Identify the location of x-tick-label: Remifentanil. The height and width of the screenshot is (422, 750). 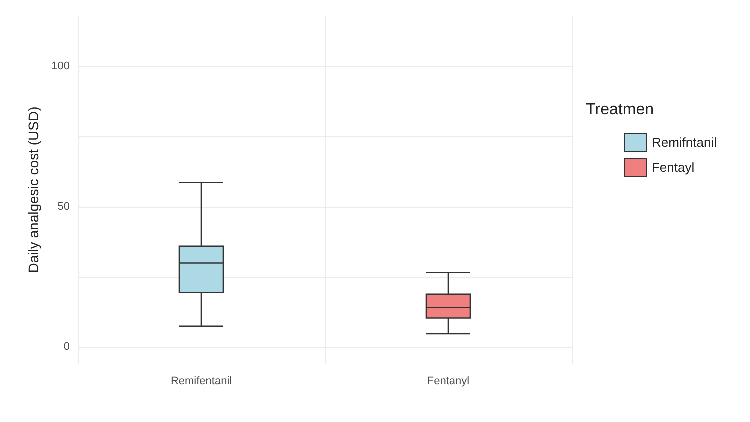
(201, 382).